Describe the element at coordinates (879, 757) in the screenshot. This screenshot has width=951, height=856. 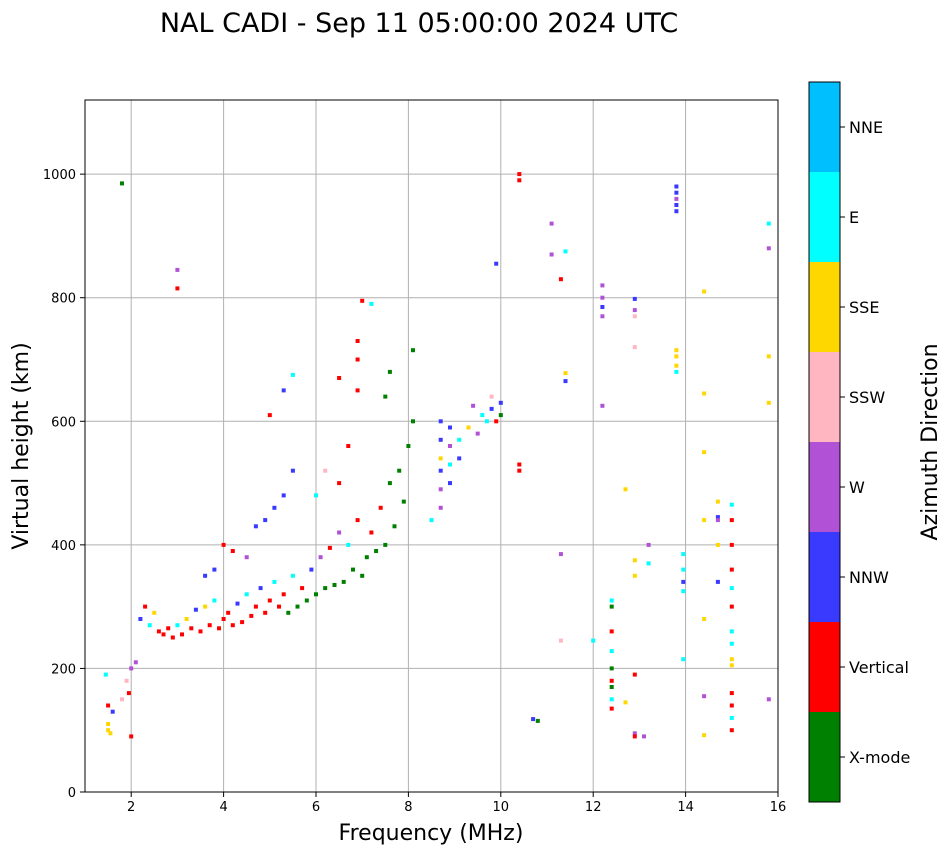
I see `colorbar-label: X-mode` at that location.